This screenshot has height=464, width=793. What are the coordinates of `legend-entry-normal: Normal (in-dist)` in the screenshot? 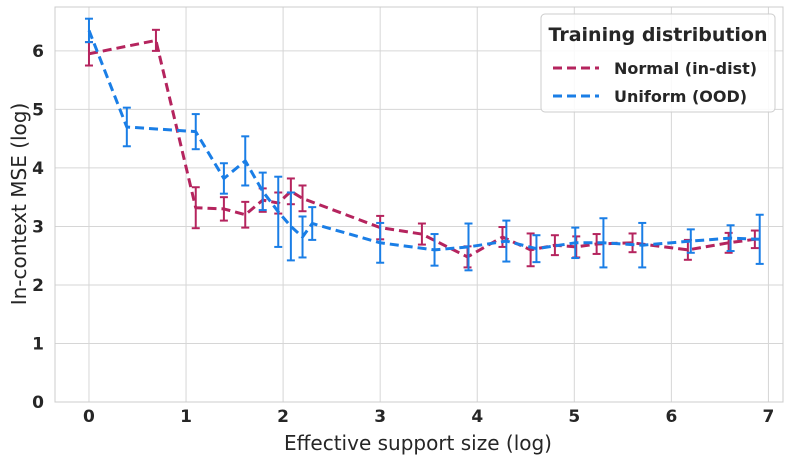 It's located at (685, 68).